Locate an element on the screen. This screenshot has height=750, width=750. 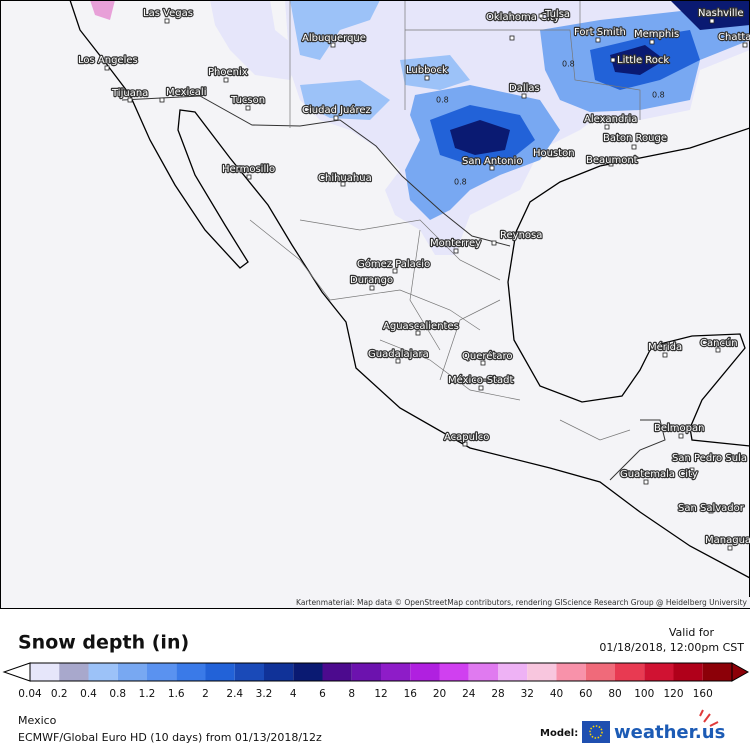
colorbar-label: 80 is located at coordinates (614, 694).